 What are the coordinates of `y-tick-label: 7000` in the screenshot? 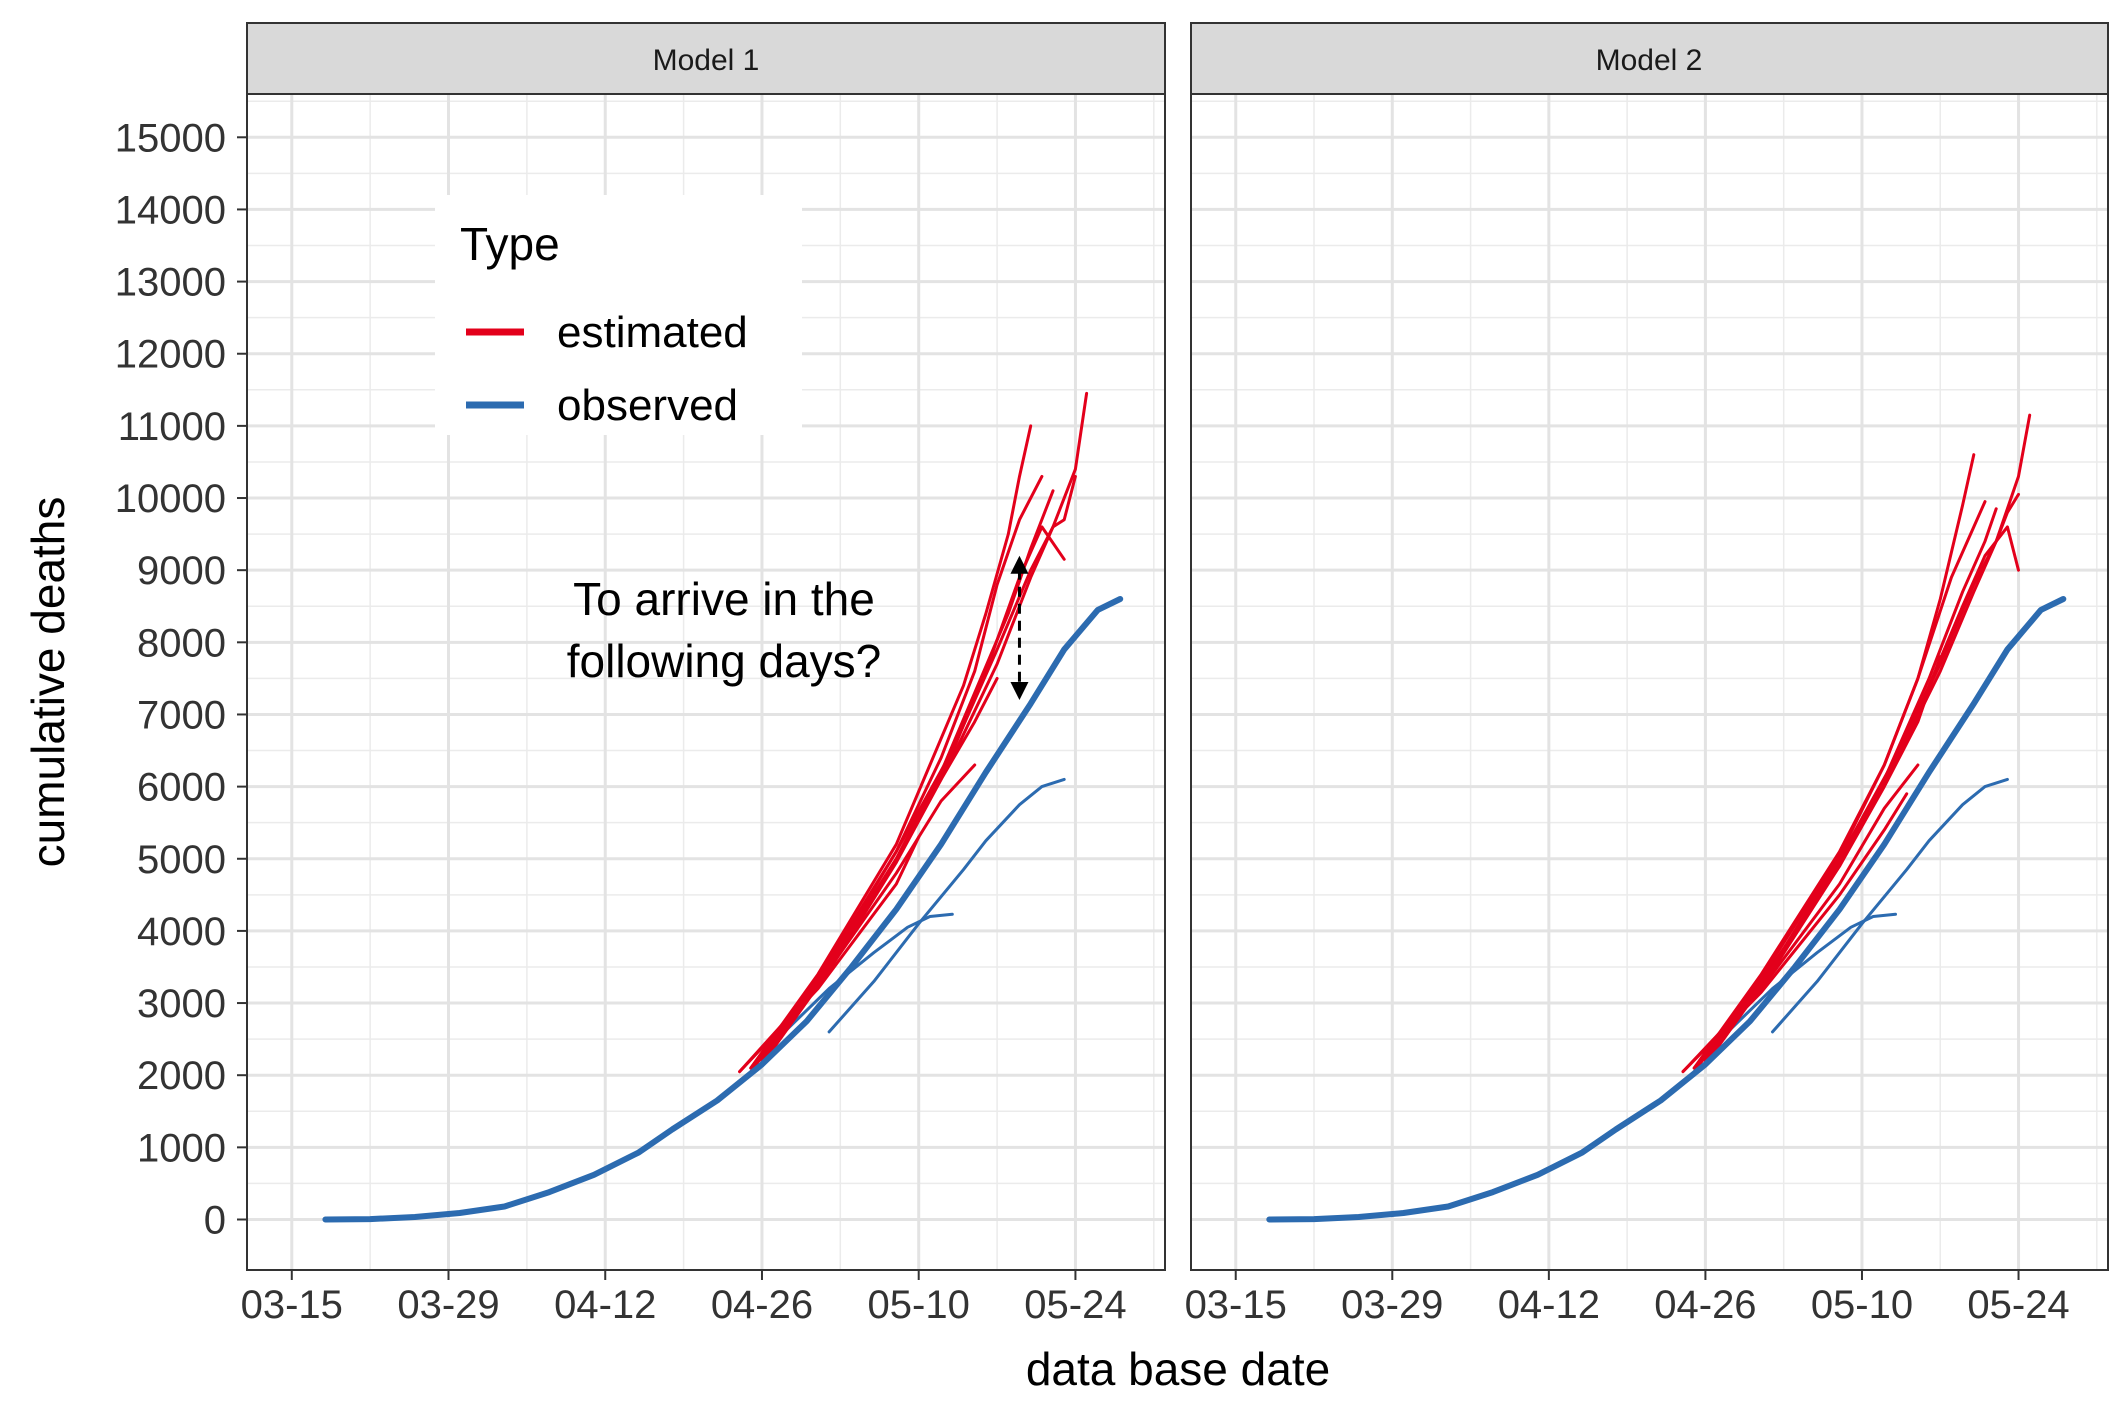 It's located at (181, 715).